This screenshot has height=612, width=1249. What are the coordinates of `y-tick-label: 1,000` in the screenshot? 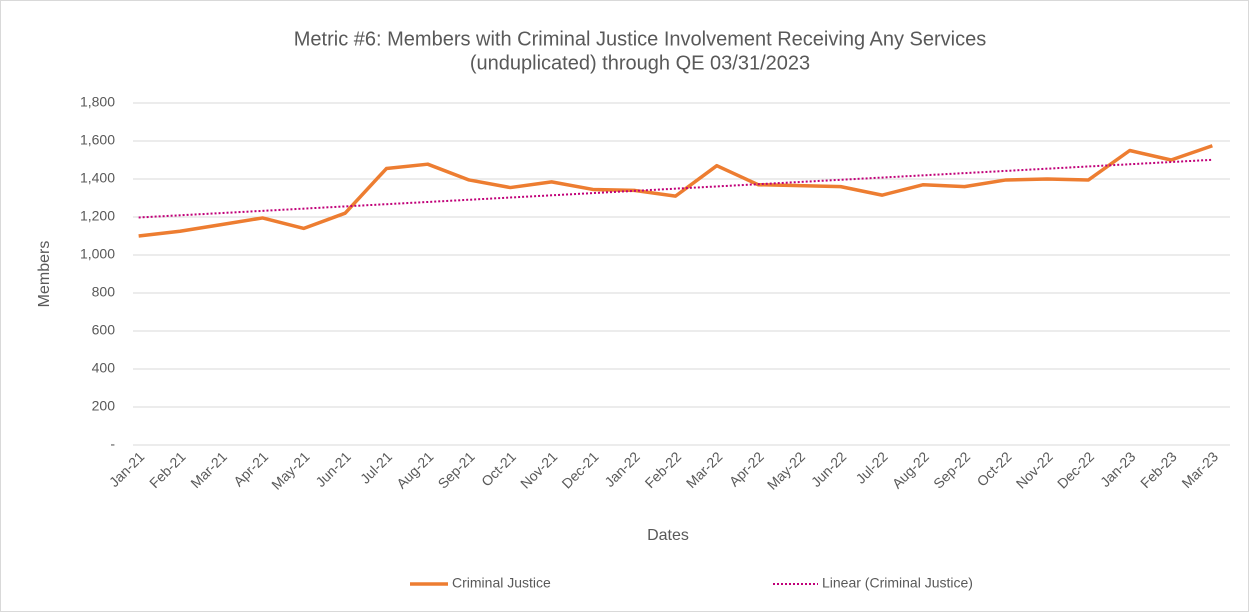 It's located at (97, 254).